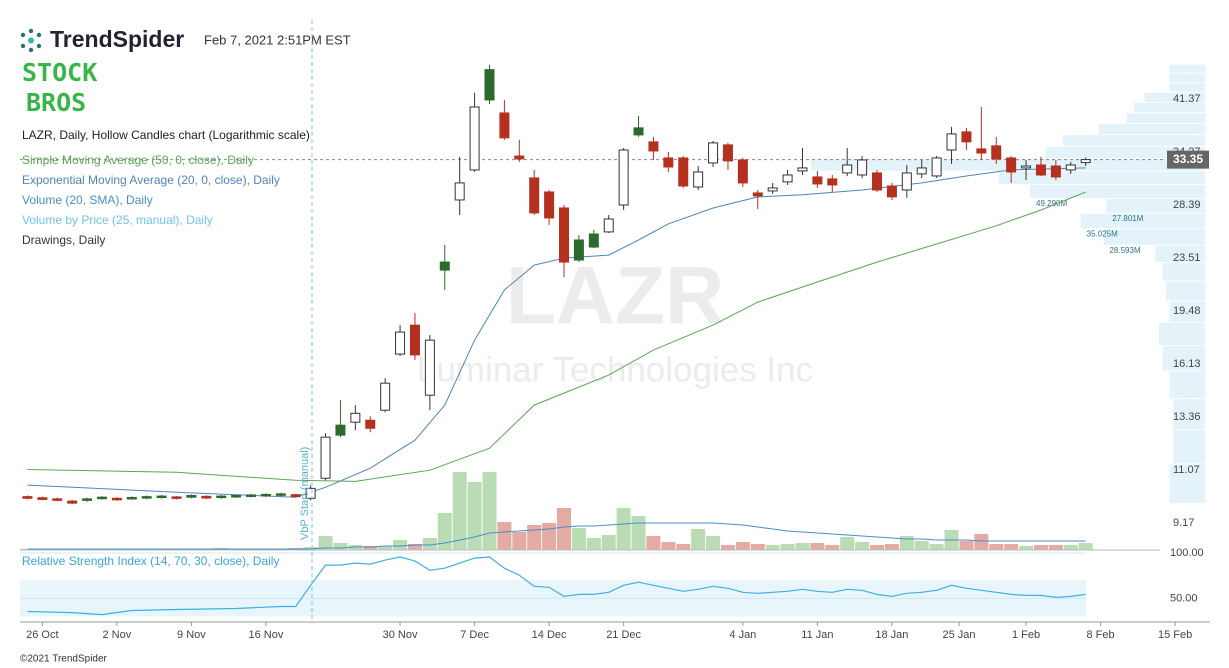 This screenshot has width=1229, height=668. What do you see at coordinates (1026, 635) in the screenshot?
I see `x-tick-label: 1 Feb` at bounding box center [1026, 635].